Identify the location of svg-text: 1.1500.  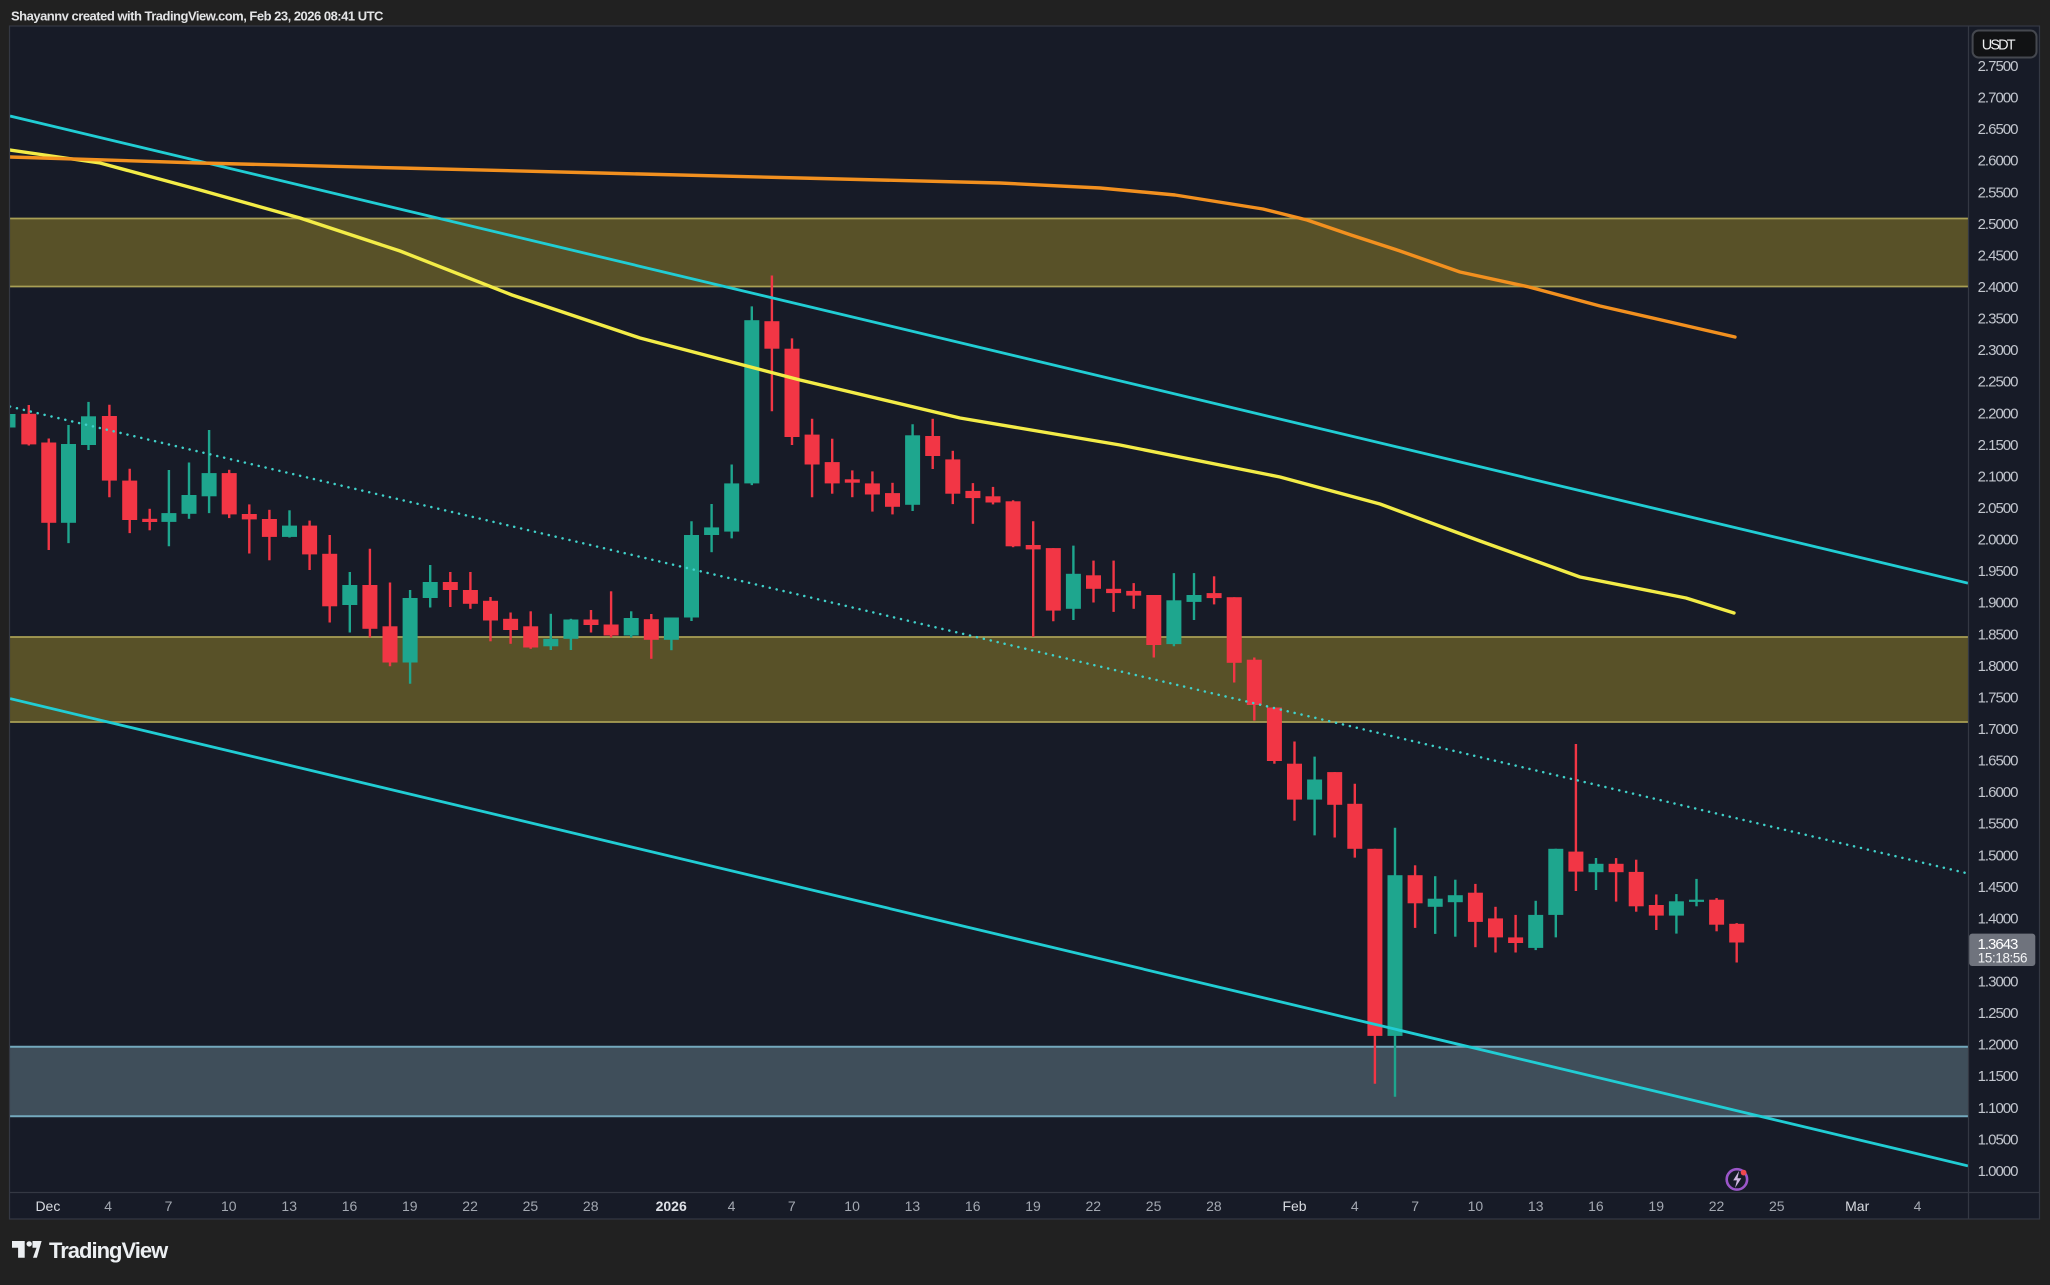
(1998, 1076).